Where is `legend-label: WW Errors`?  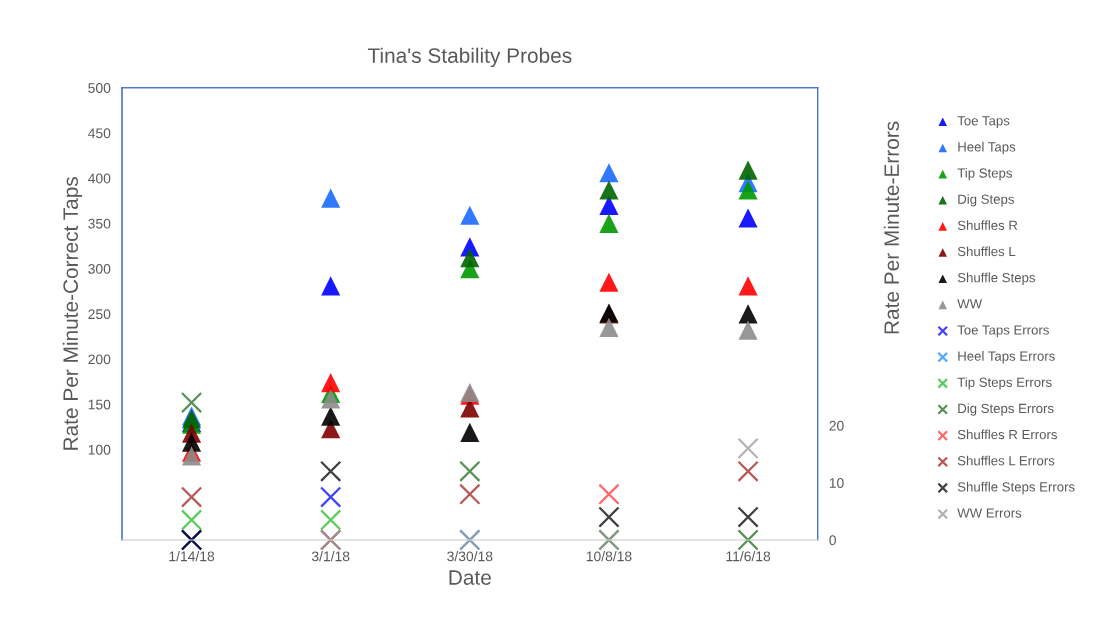 legend-label: WW Errors is located at coordinates (989, 513).